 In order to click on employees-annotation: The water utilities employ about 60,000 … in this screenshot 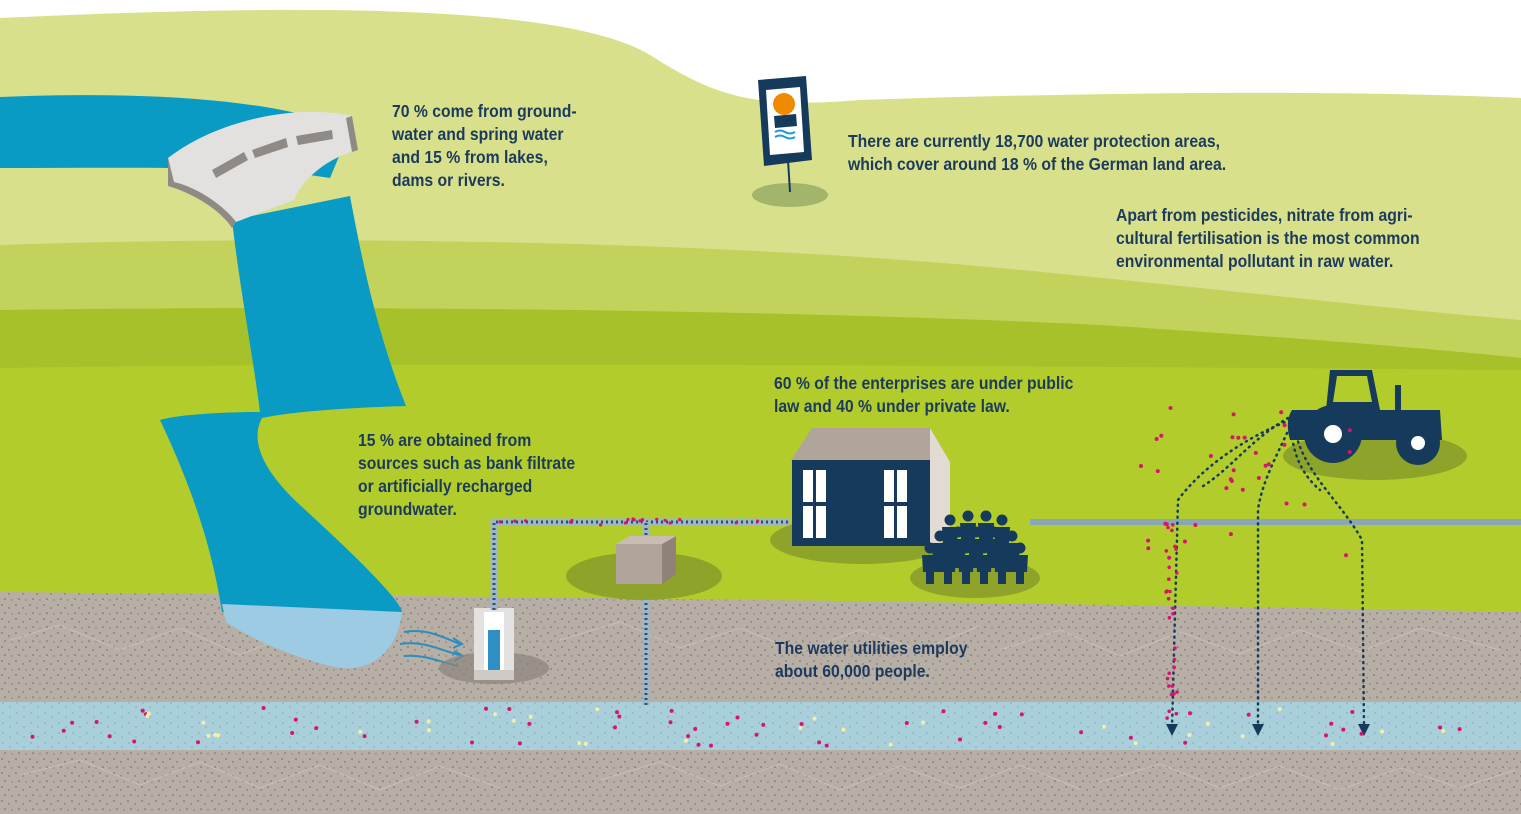, I will do `click(871, 660)`.